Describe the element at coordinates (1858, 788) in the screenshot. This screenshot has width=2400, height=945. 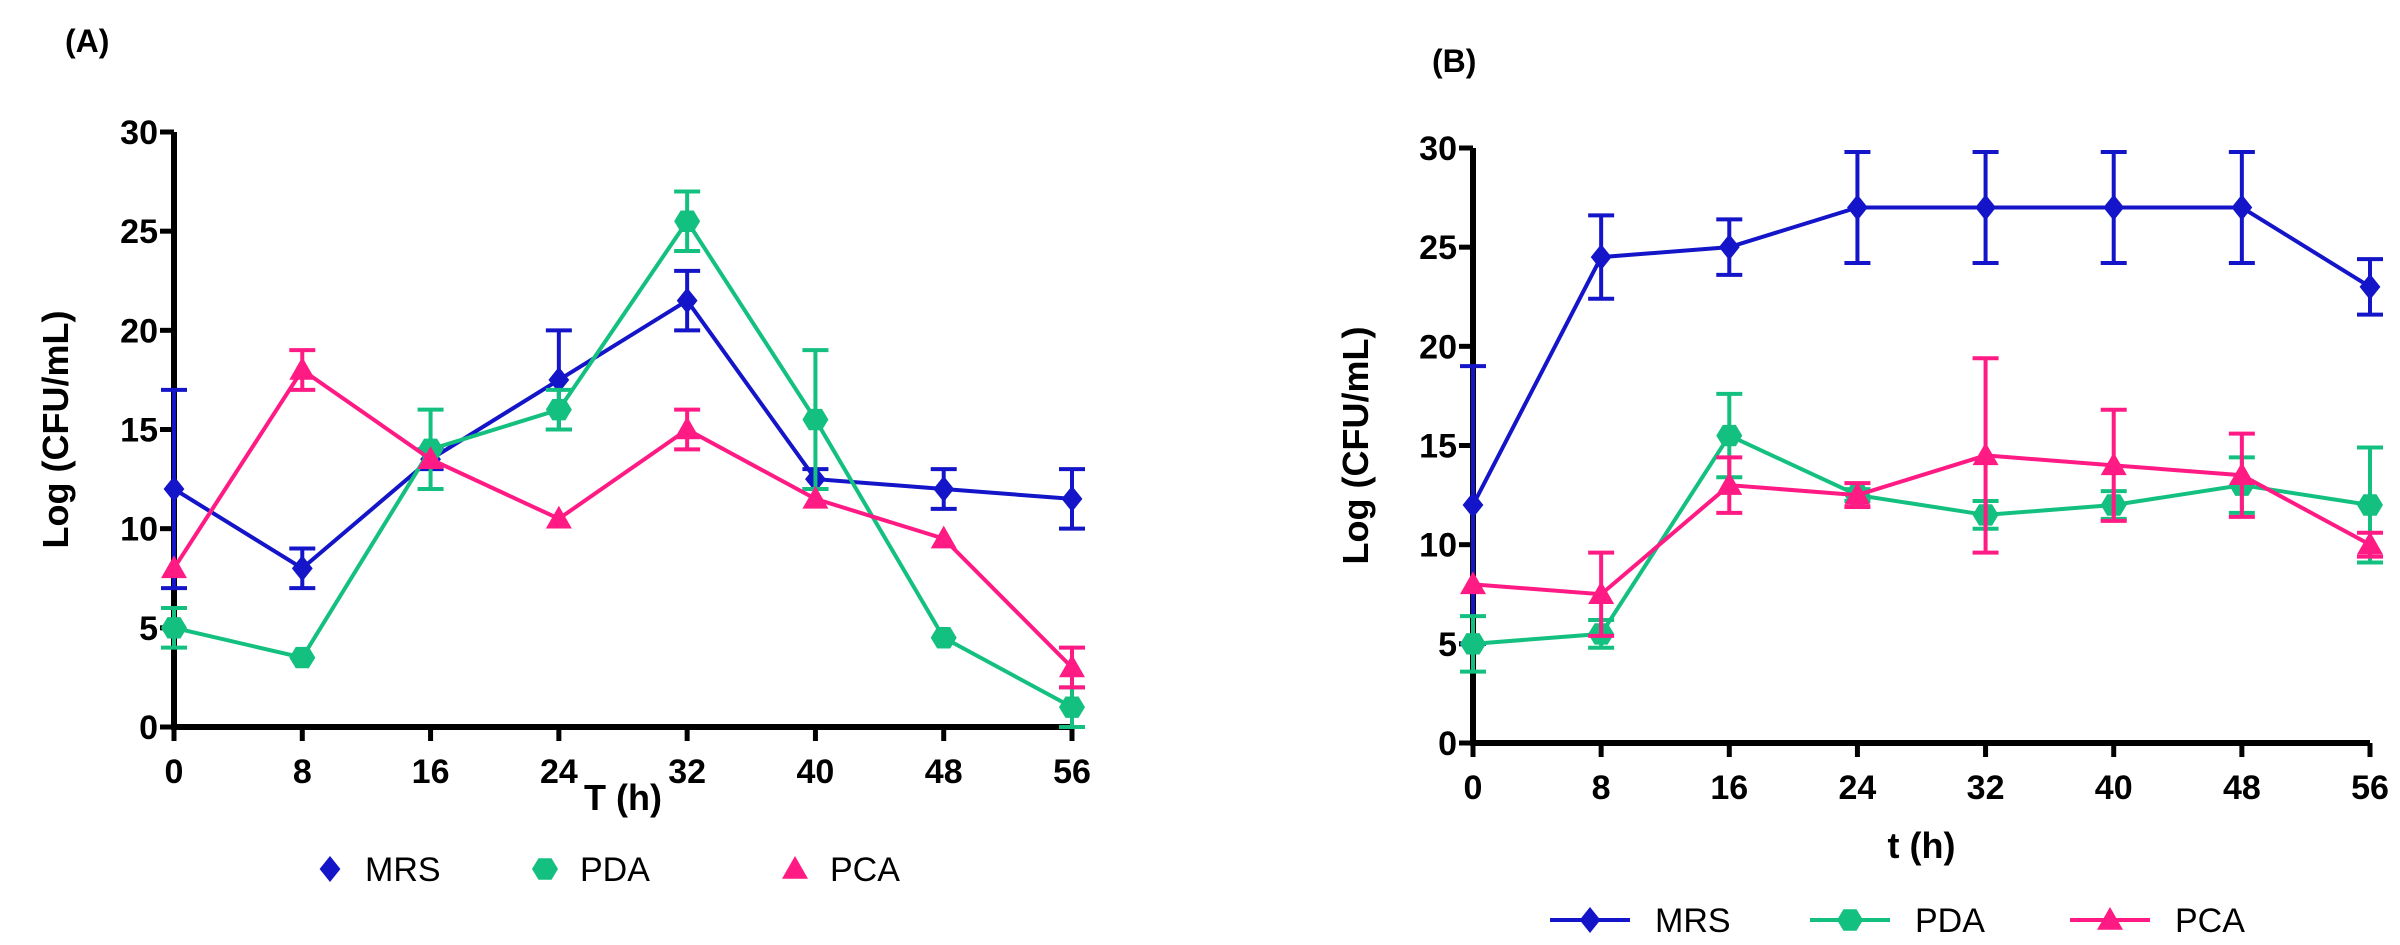
I see `x-tick-label: 24` at that location.